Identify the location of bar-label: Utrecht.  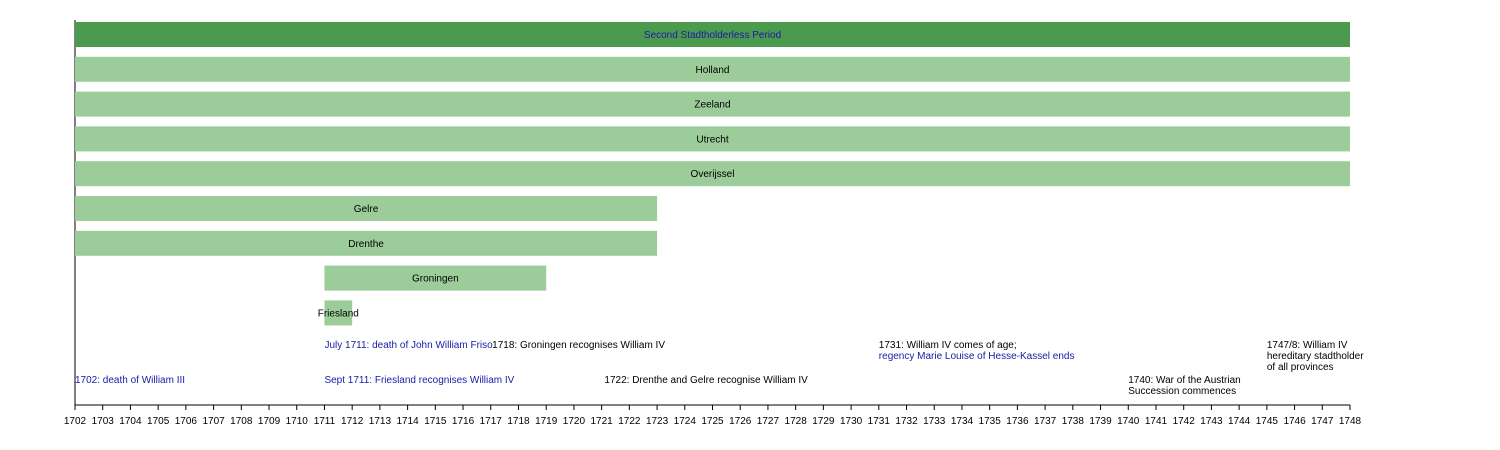
(712, 139).